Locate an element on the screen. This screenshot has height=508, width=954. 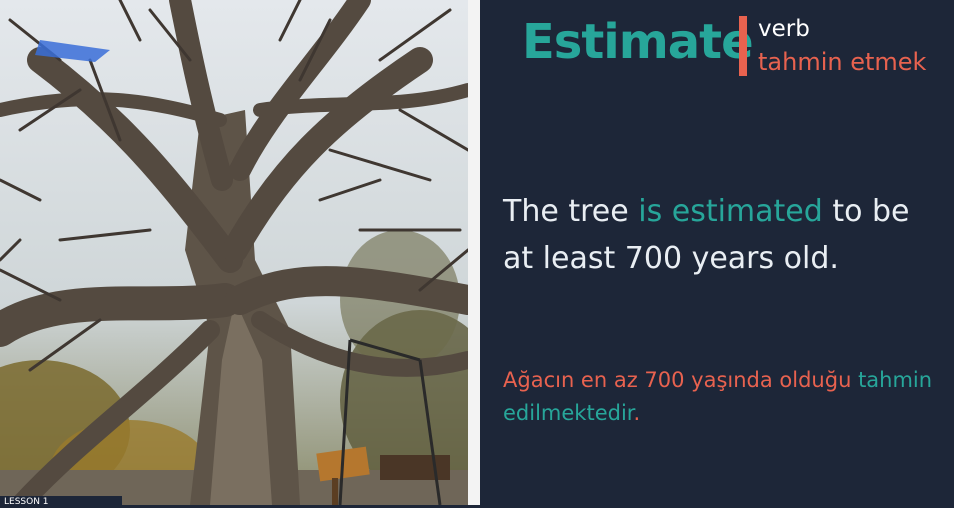
lesson-label: LESSON 1 is located at coordinates (61, 502).